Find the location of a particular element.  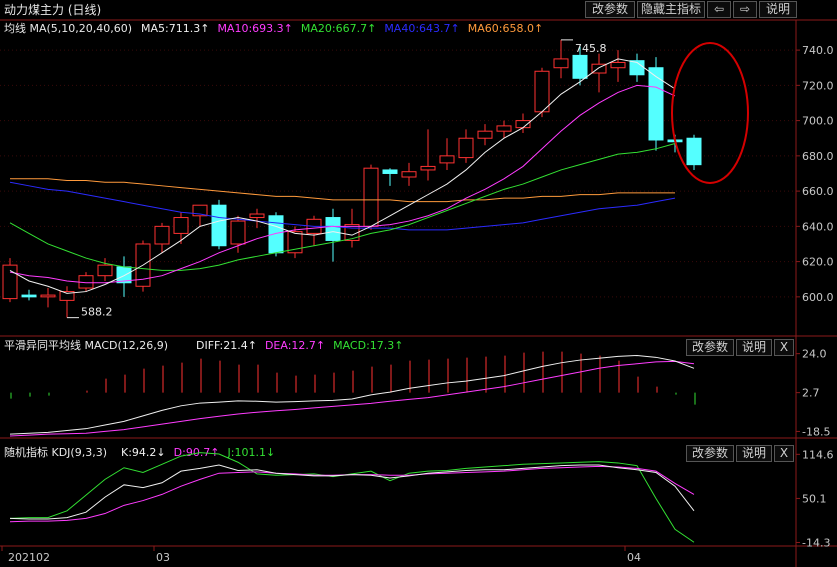

macd-legend-item: DEA:12.7↑ is located at coordinates (295, 345).